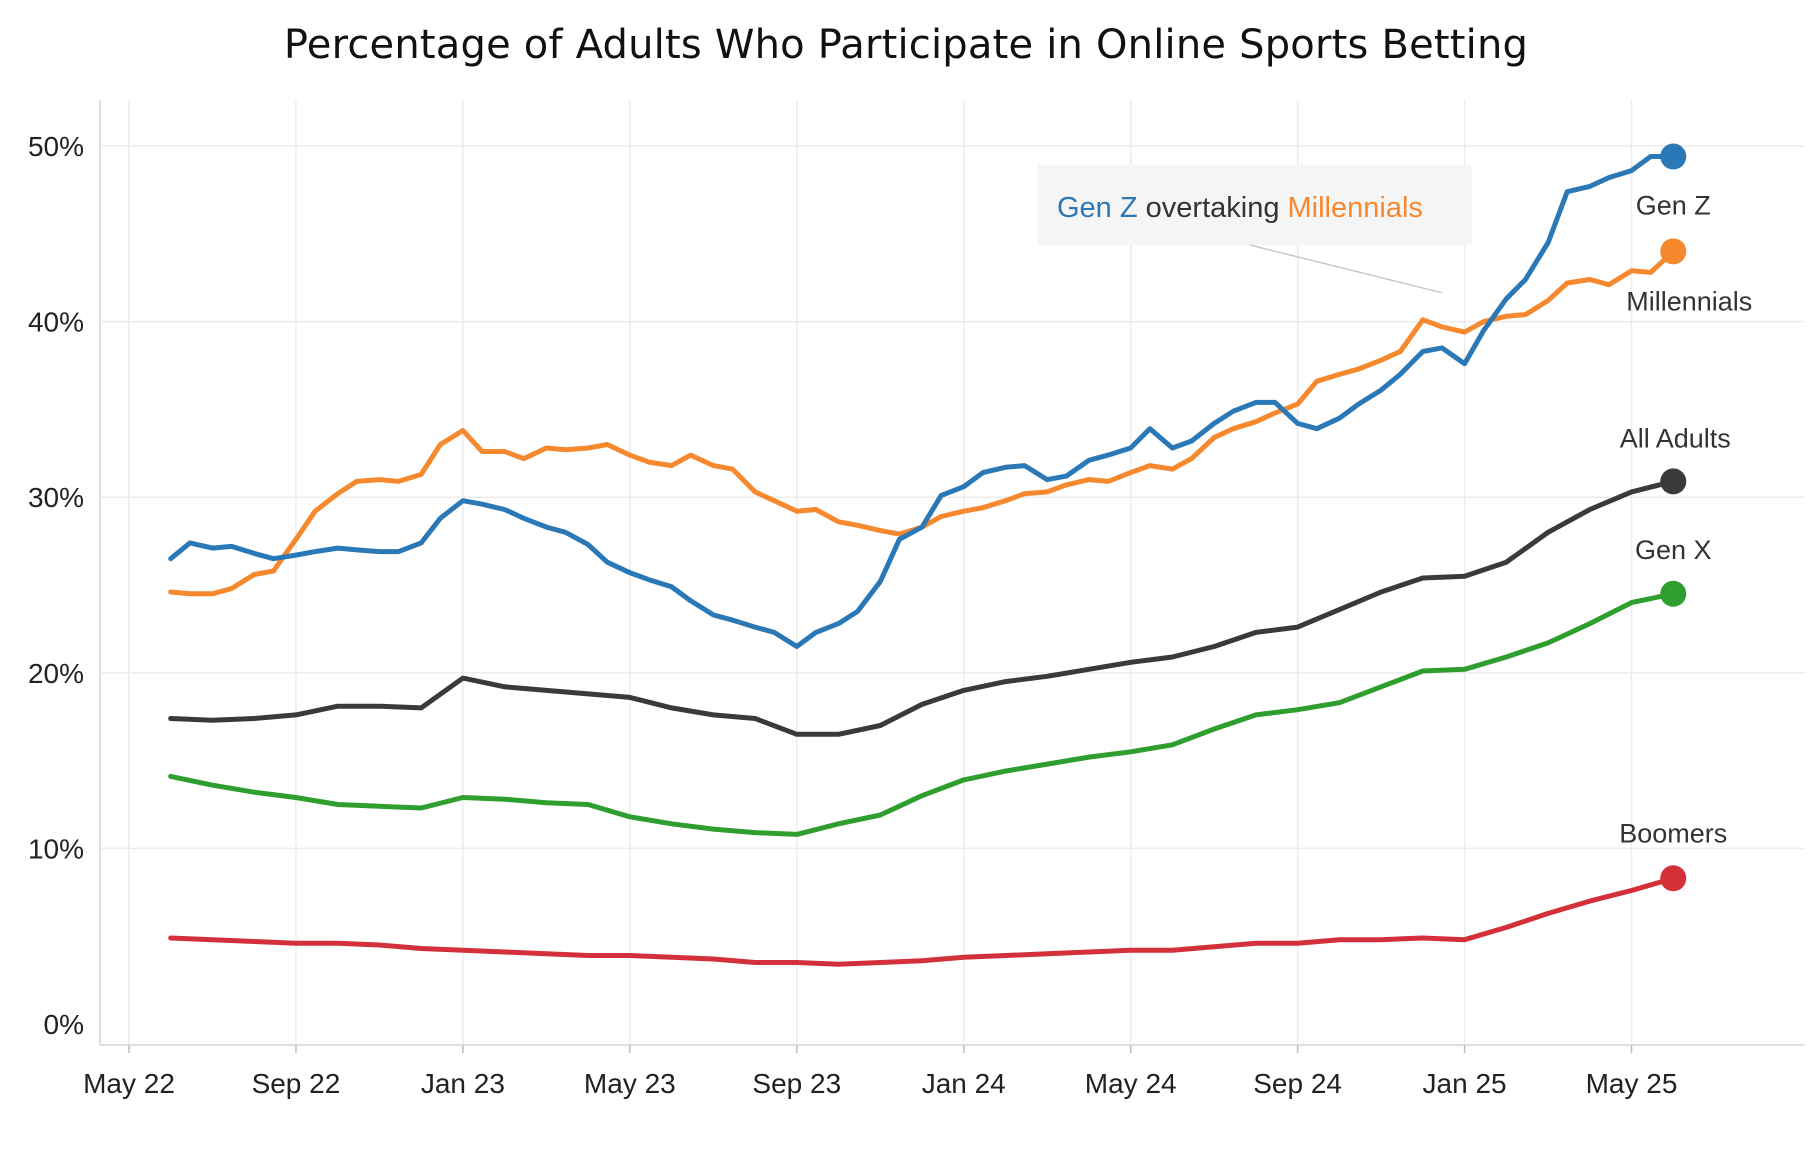  Describe the element at coordinates (1355, 208) in the screenshot. I see `annotation-text-part: Millennials` at that location.